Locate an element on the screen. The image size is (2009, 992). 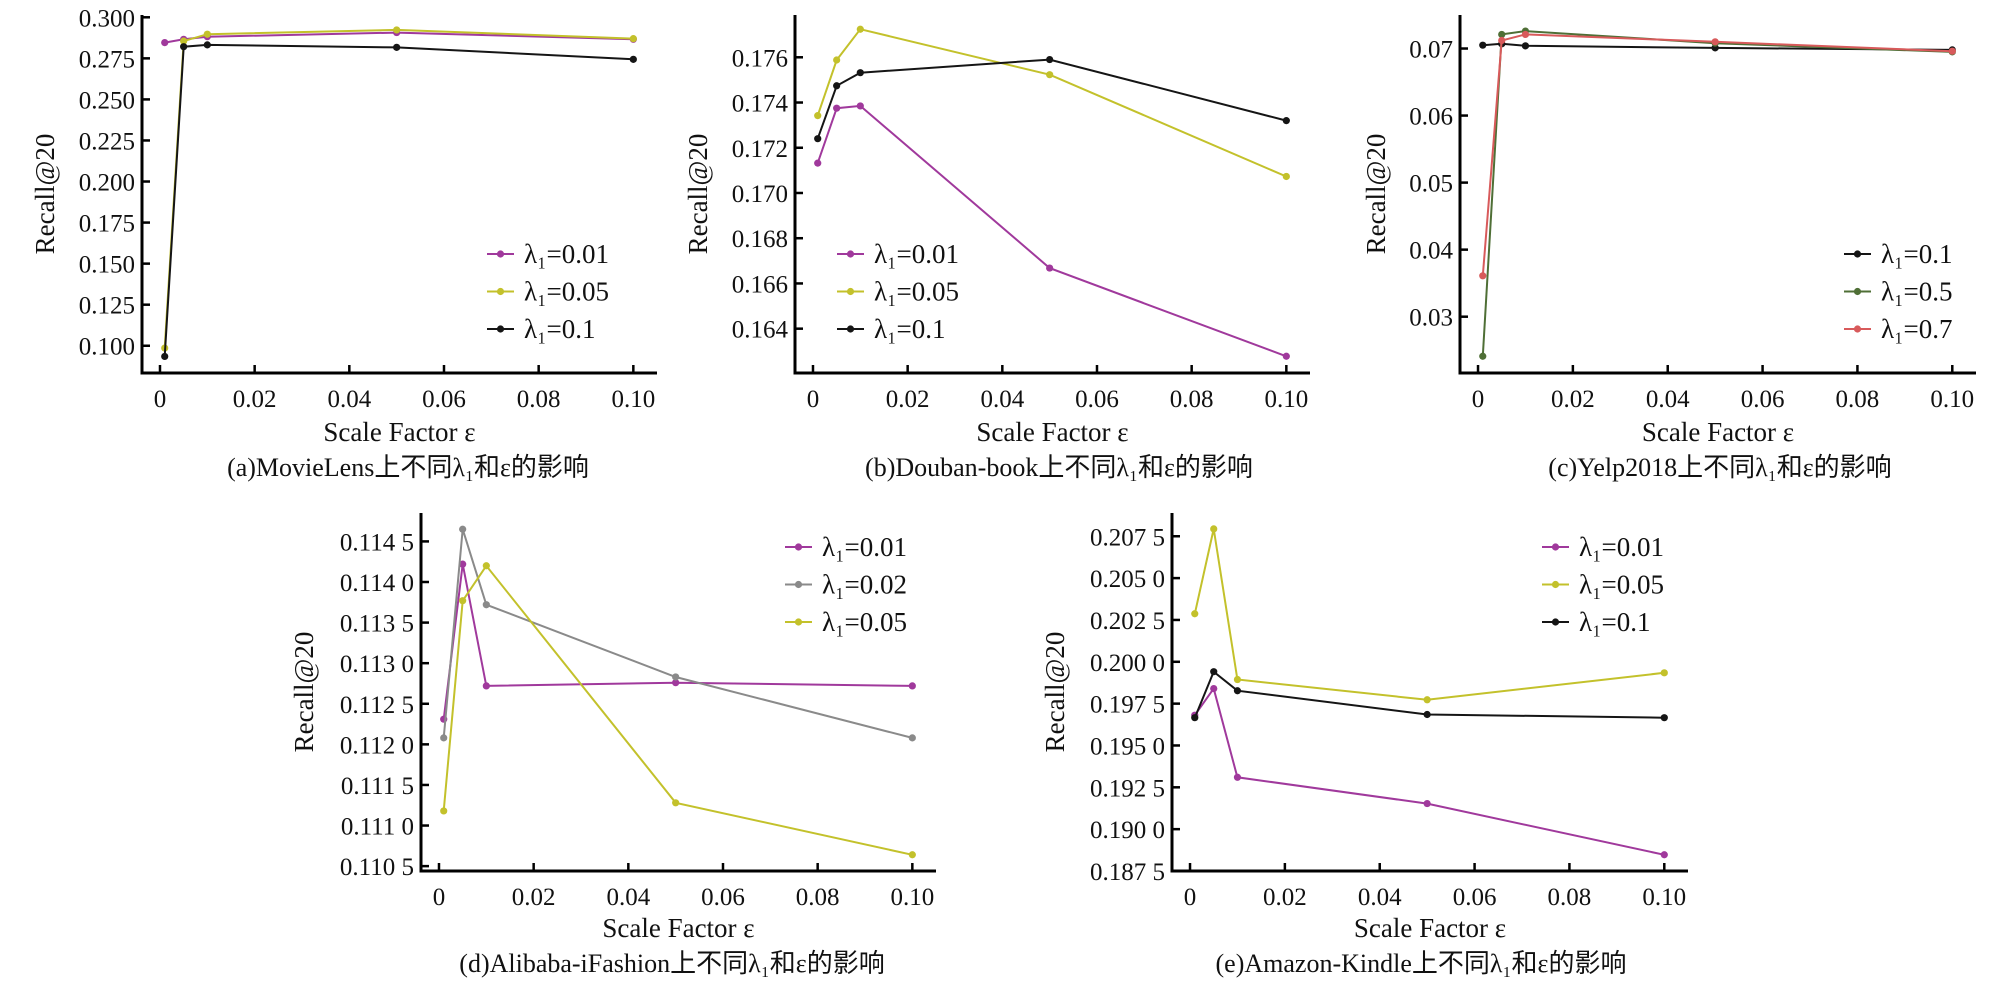
y-tick-label: 0.114 5 is located at coordinates (377, 542).